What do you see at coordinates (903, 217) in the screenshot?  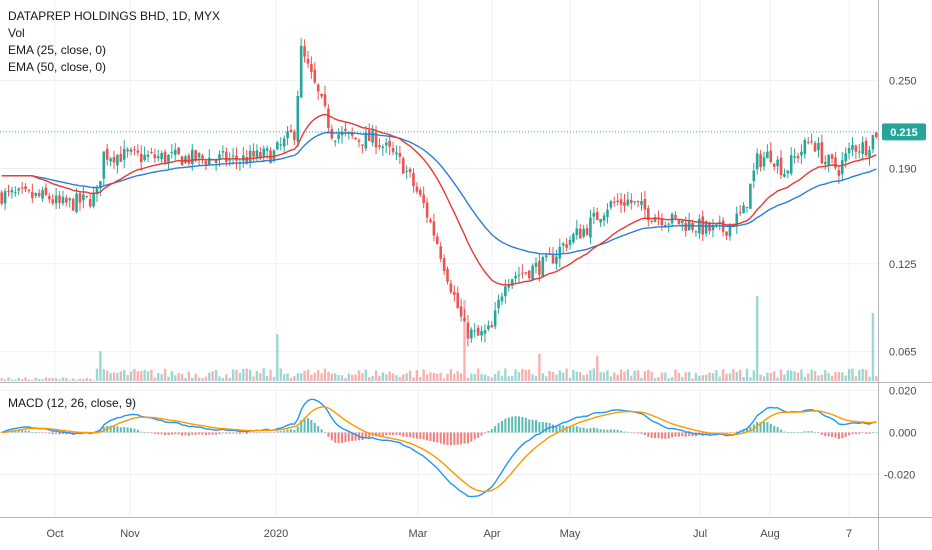 I see `price-axis: 0.250 0.190 0.125 0.065` at bounding box center [903, 217].